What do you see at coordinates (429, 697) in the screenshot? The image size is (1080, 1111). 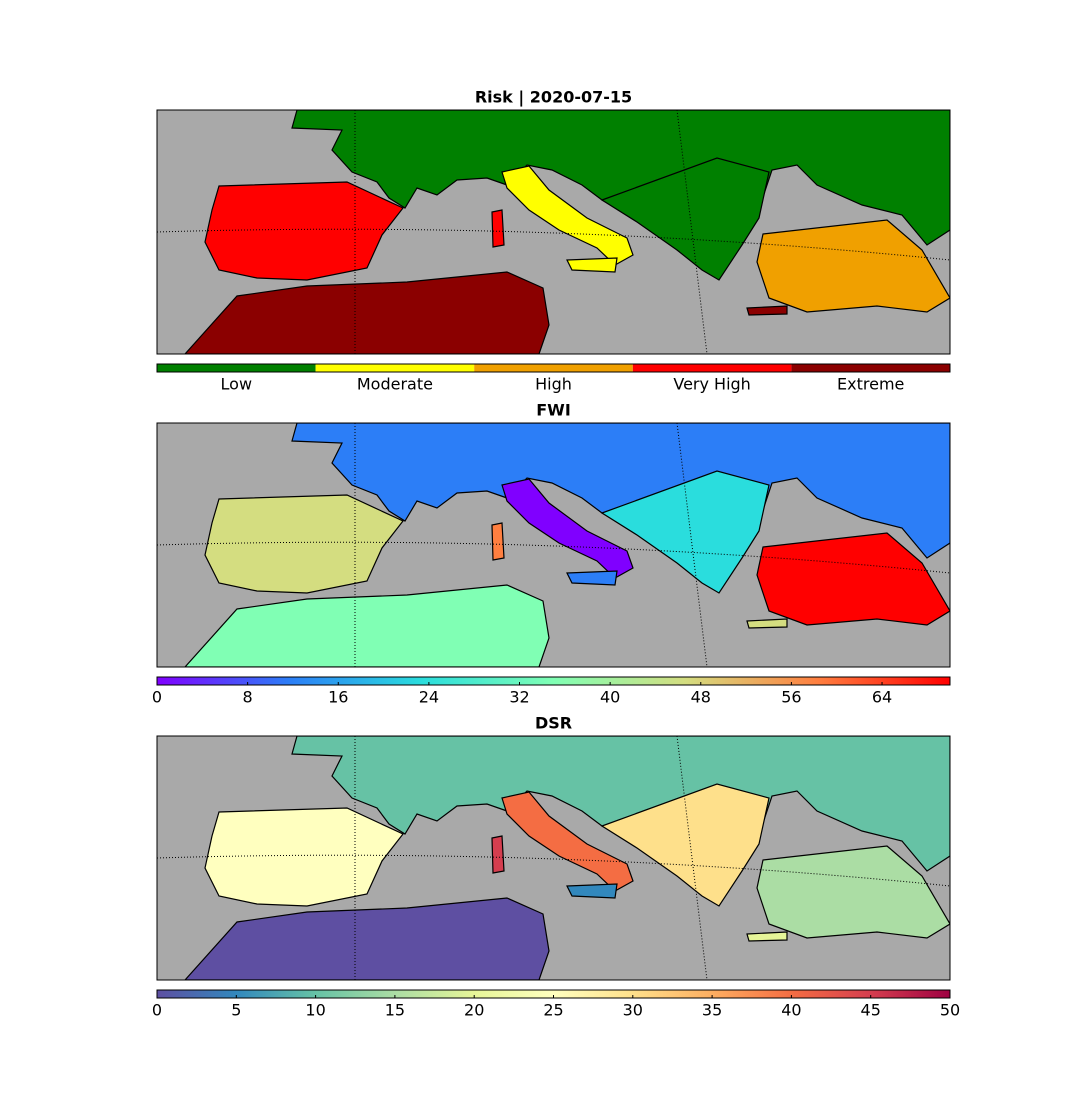 I see `colorbar-tick-label: 24` at bounding box center [429, 697].